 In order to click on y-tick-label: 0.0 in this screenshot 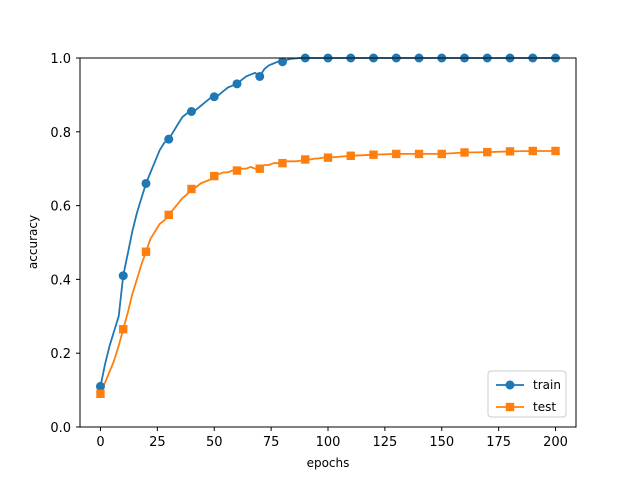, I will do `click(60, 428)`.